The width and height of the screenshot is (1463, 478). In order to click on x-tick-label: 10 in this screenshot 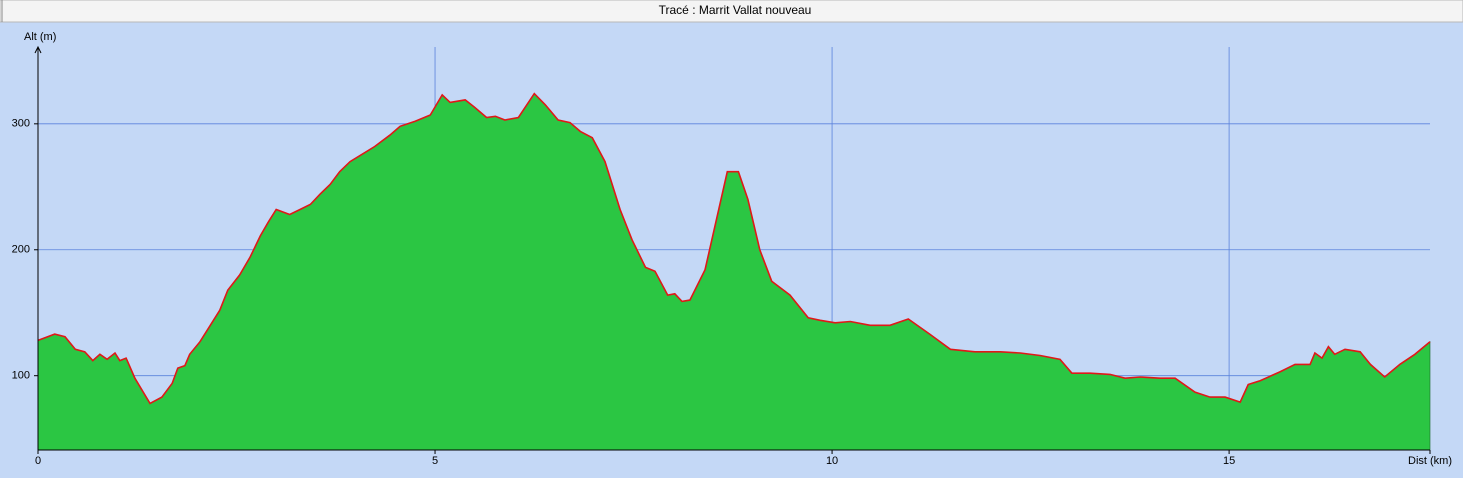, I will do `click(832, 461)`.